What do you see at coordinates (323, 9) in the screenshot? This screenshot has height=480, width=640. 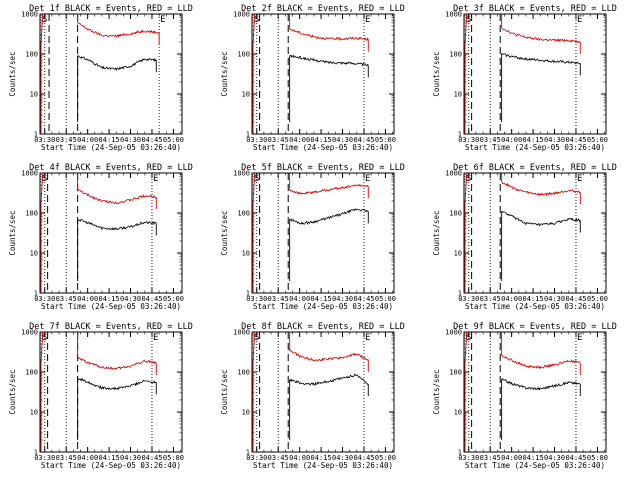 I see `subplot-title: Det 2f BLACK = Events, RED = LLD` at bounding box center [323, 9].